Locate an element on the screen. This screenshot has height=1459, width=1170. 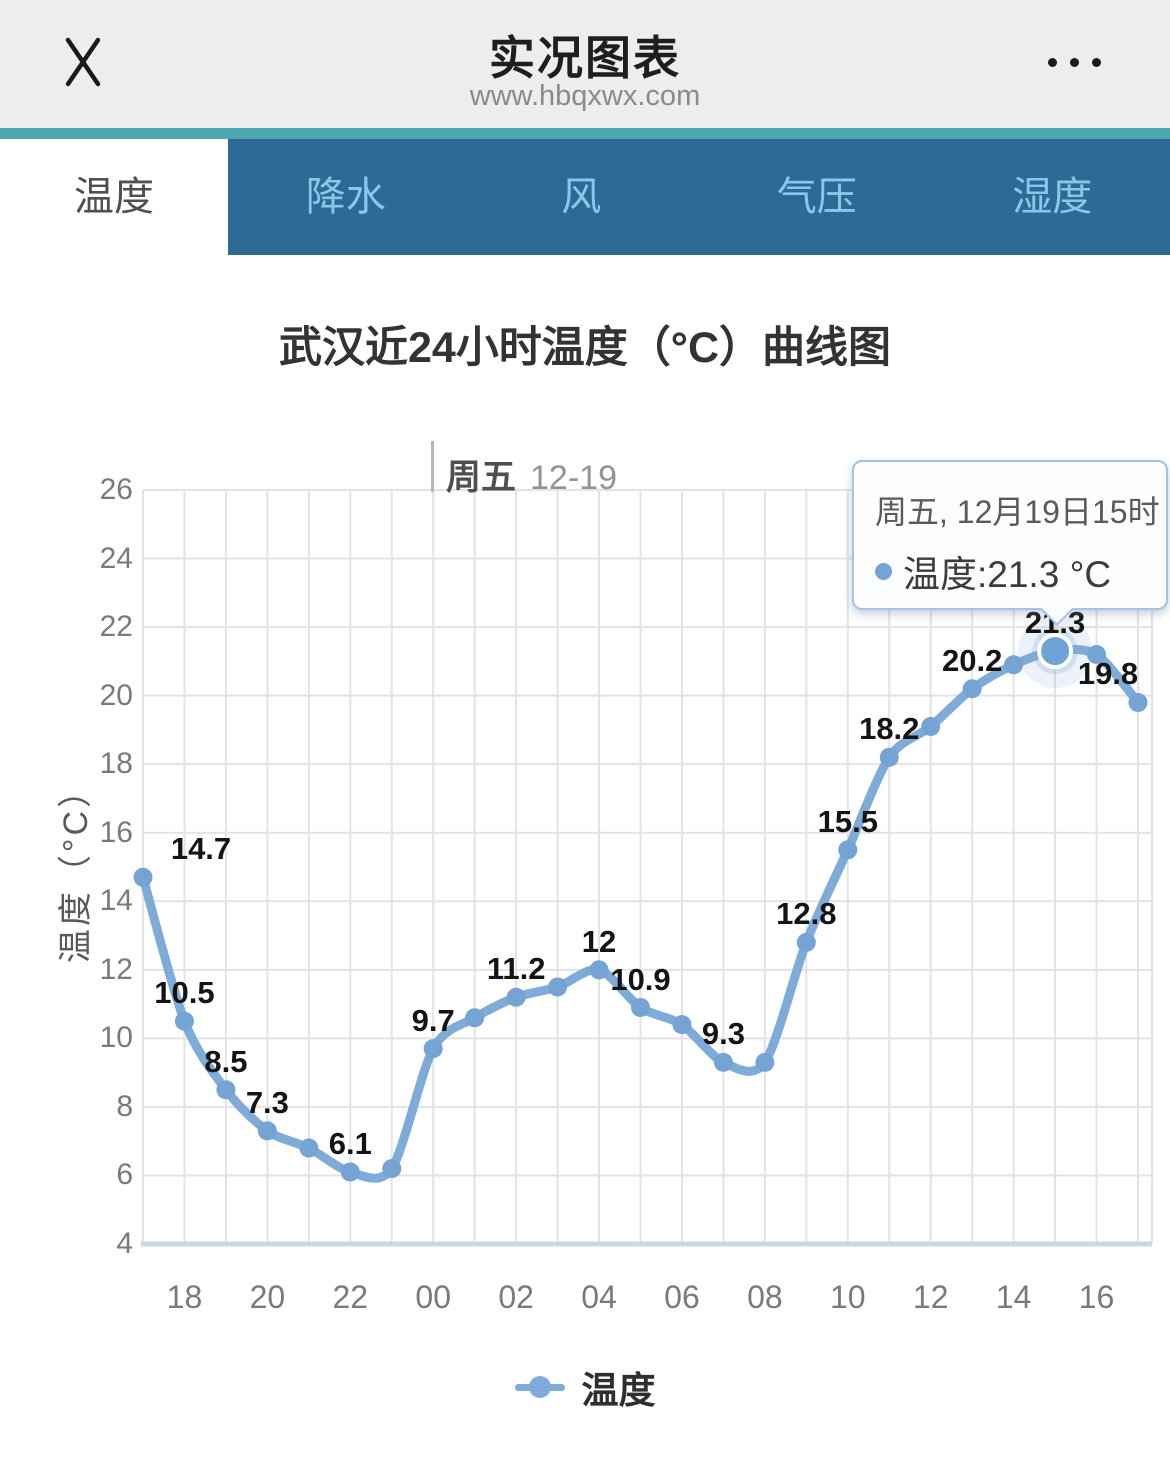
day-separator-date: 12-19 is located at coordinates (573, 478).